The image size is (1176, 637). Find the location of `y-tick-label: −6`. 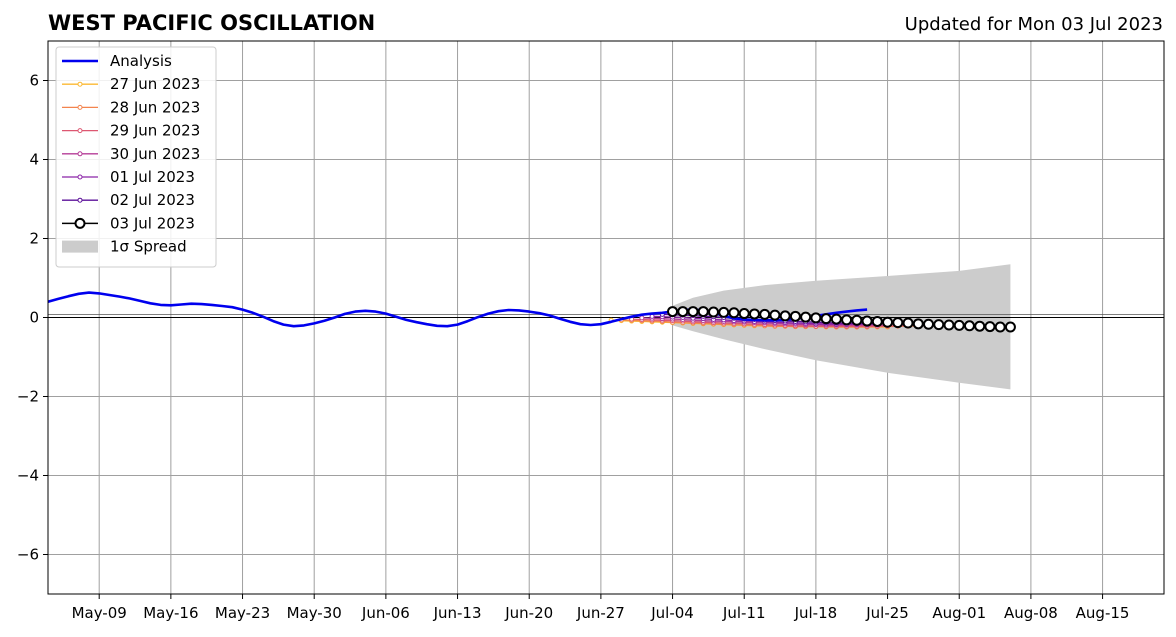

y-tick-label: −6 is located at coordinates (28, 555).